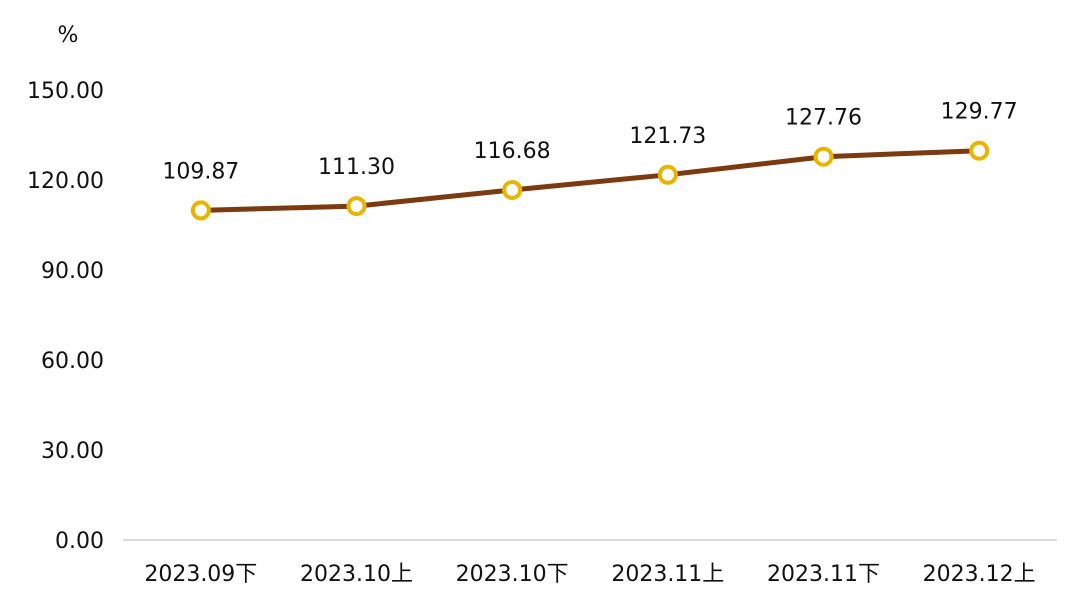 The width and height of the screenshot is (1080, 605). I want to click on x-tick-label: 2023.09下, so click(200, 574).